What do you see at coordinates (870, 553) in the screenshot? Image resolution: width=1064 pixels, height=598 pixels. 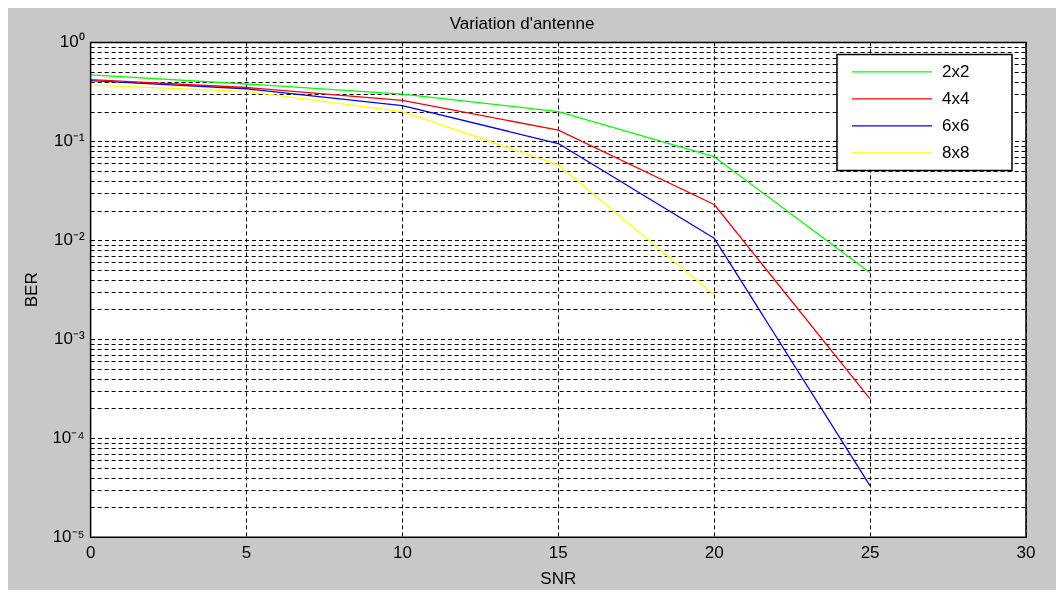 I see `x-tick-label: 25` at bounding box center [870, 553].